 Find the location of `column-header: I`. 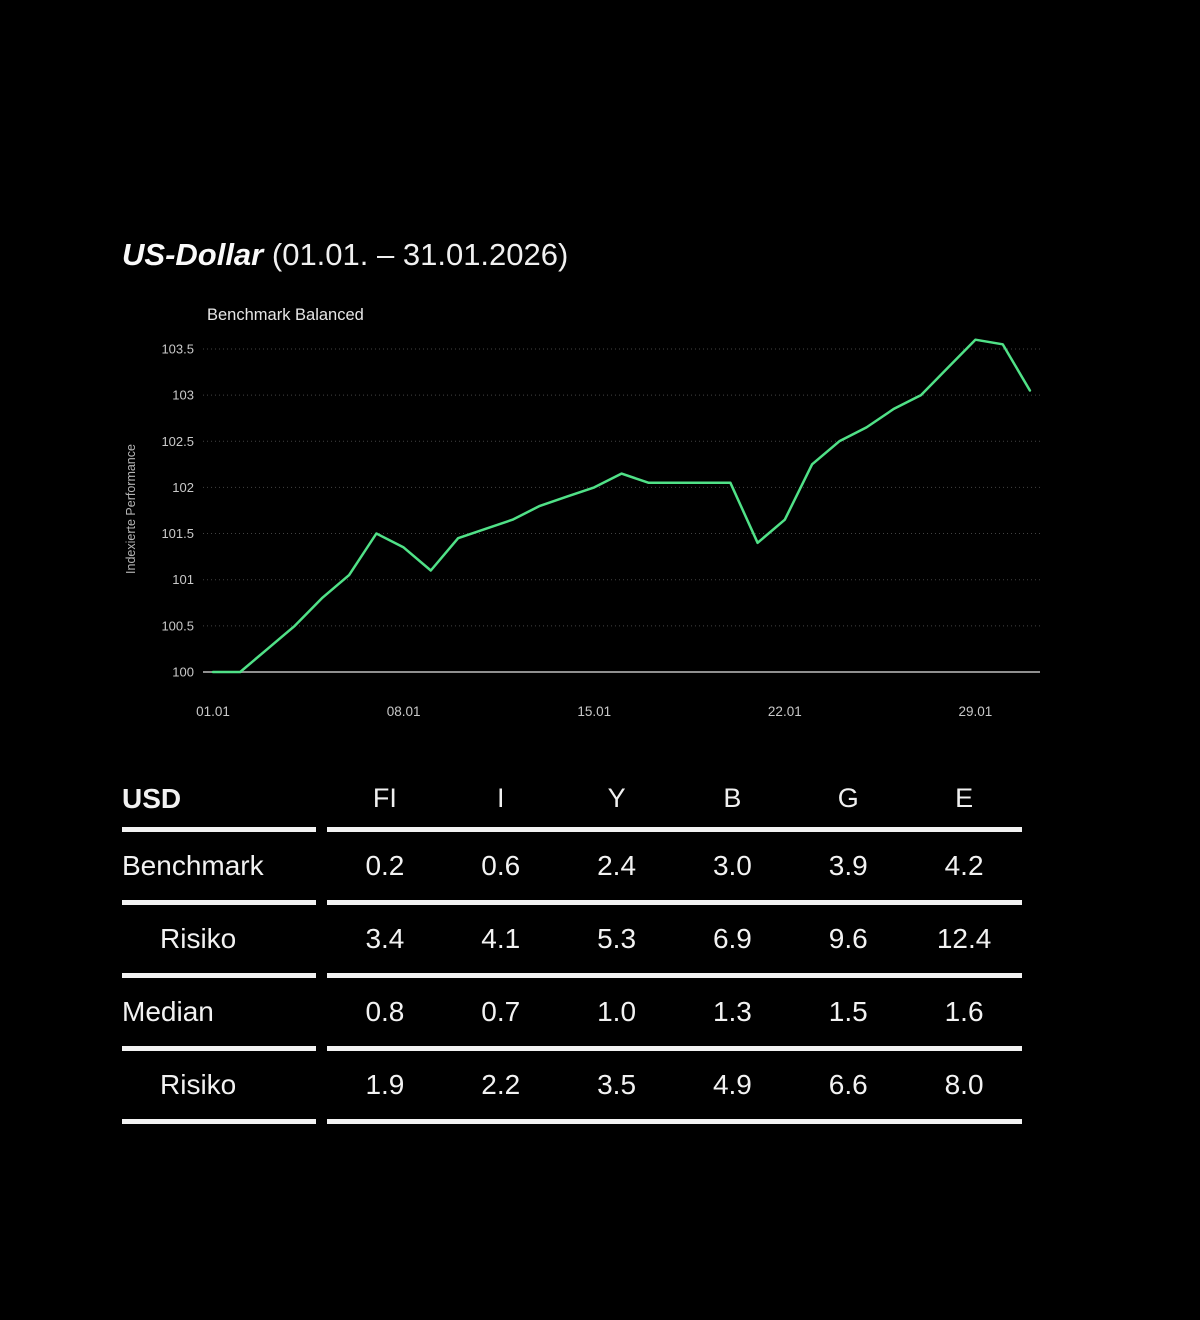

column-header: I is located at coordinates (500, 798).